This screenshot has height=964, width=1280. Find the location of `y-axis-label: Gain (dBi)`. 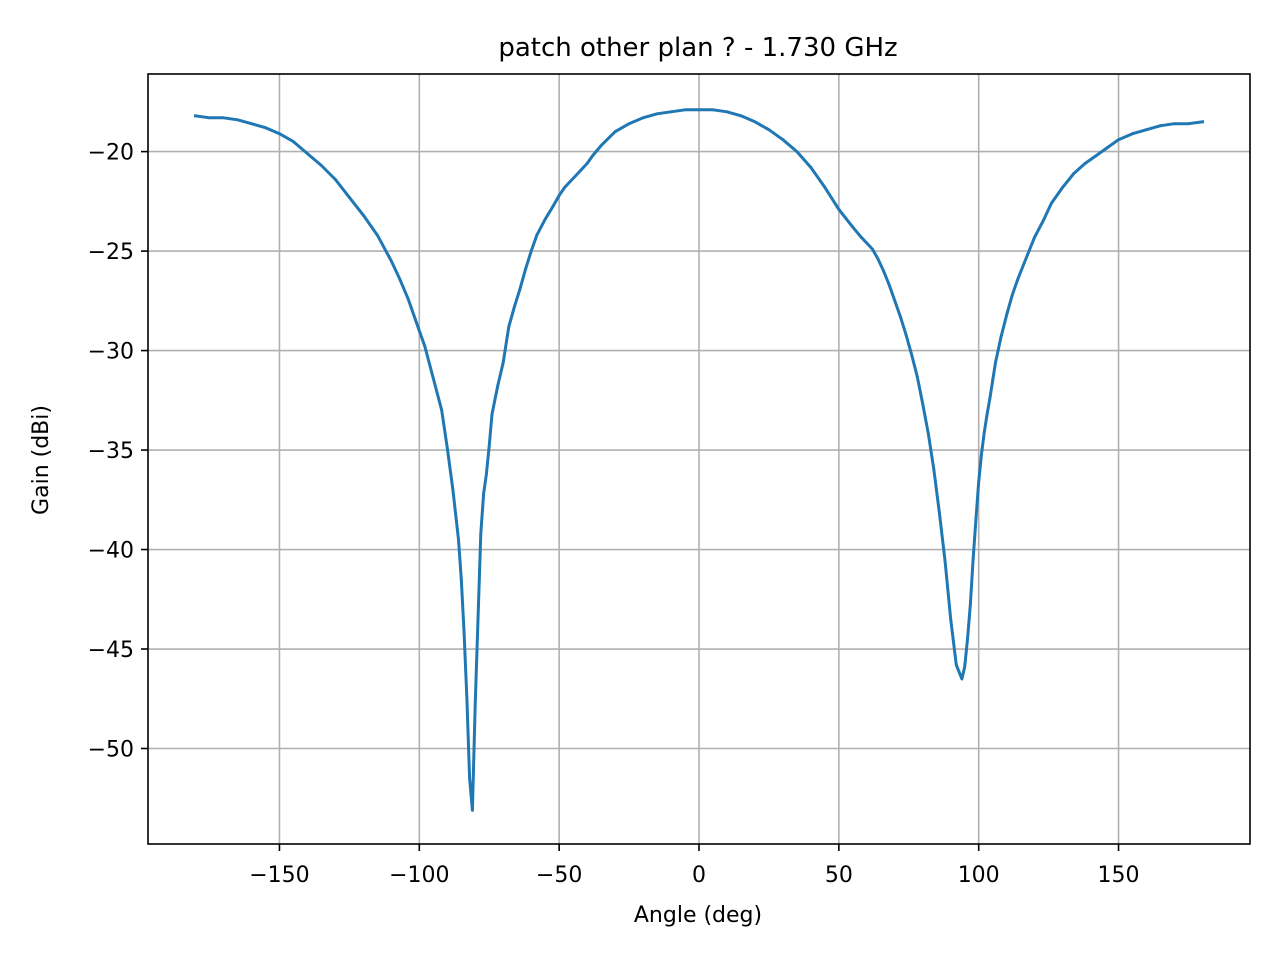

y-axis-label: Gain (dBi) is located at coordinates (41, 460).